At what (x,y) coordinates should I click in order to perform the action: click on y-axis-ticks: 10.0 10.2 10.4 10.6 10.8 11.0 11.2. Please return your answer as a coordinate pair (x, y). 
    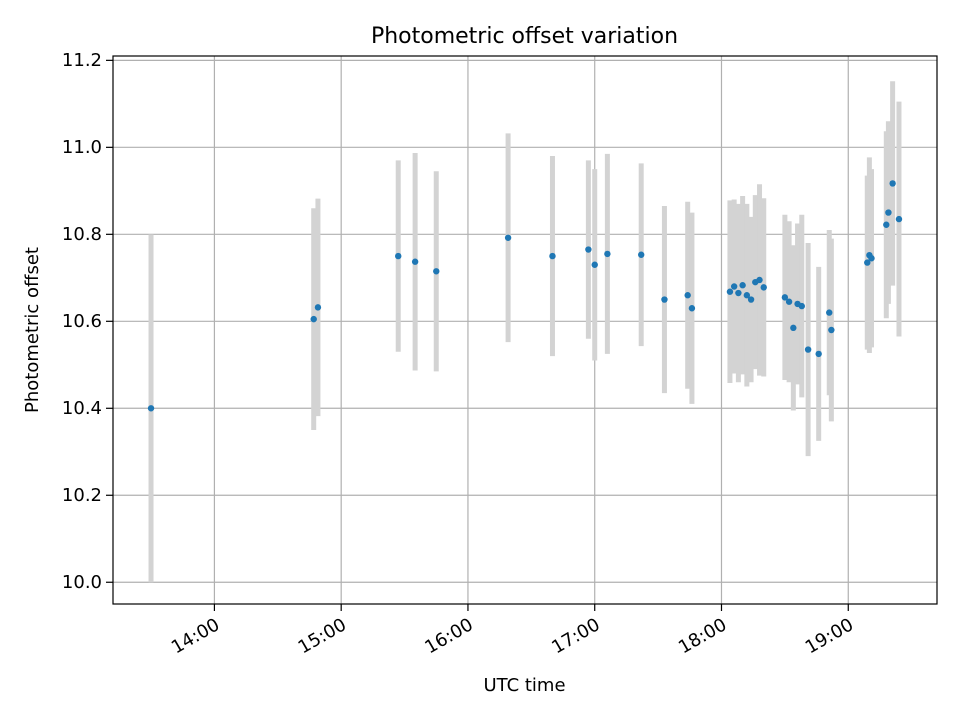
    Looking at the image, I should click on (87, 321).